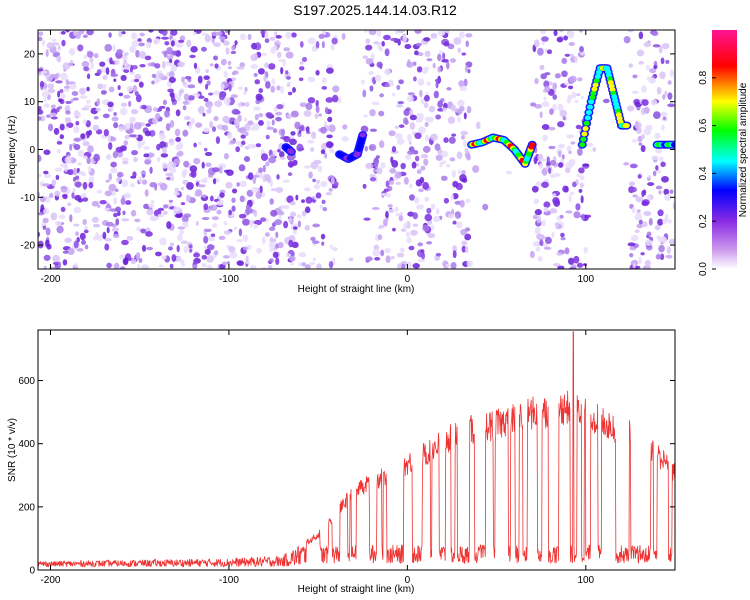 The image size is (750, 600). What do you see at coordinates (362, 135) in the screenshot?
I see `feature-core` at bounding box center [362, 135].